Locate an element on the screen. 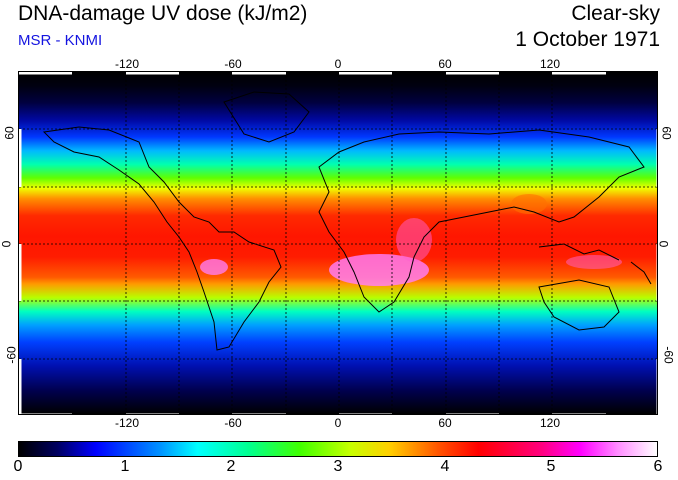  colorbar is located at coordinates (338, 449).